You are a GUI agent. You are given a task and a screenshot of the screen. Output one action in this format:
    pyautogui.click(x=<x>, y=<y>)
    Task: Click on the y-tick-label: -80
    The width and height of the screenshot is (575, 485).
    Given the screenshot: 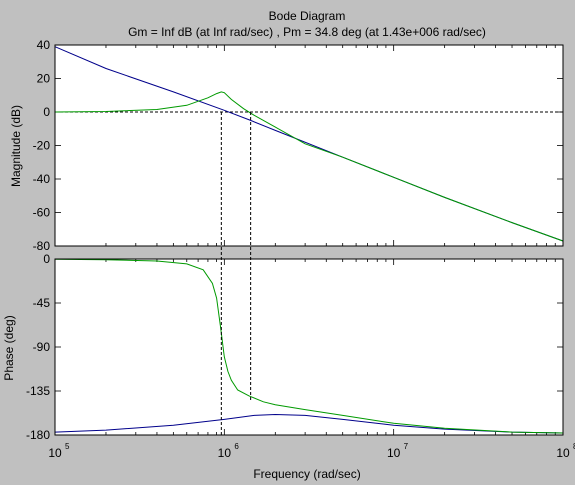 What is the action you would take?
    pyautogui.click(x=42, y=246)
    